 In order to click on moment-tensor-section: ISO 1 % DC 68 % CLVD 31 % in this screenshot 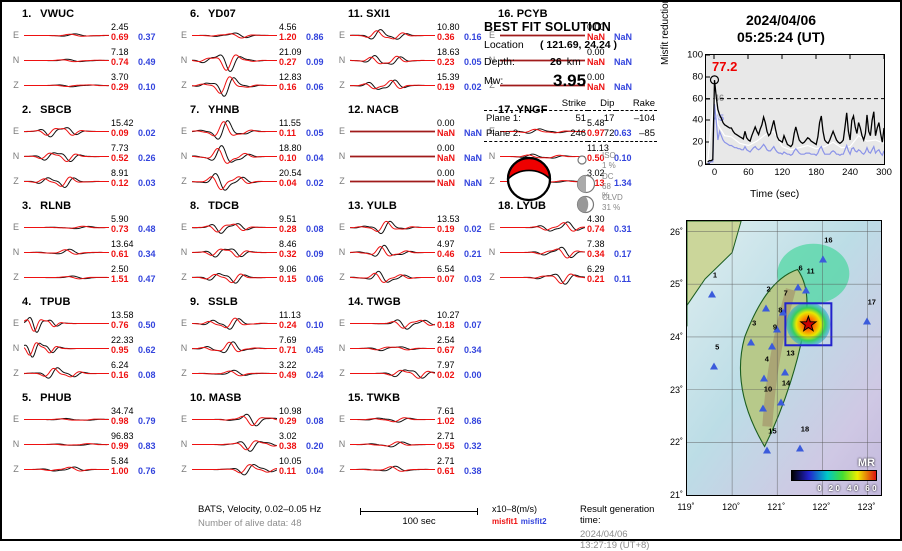, I will do `click(574, 182)`.